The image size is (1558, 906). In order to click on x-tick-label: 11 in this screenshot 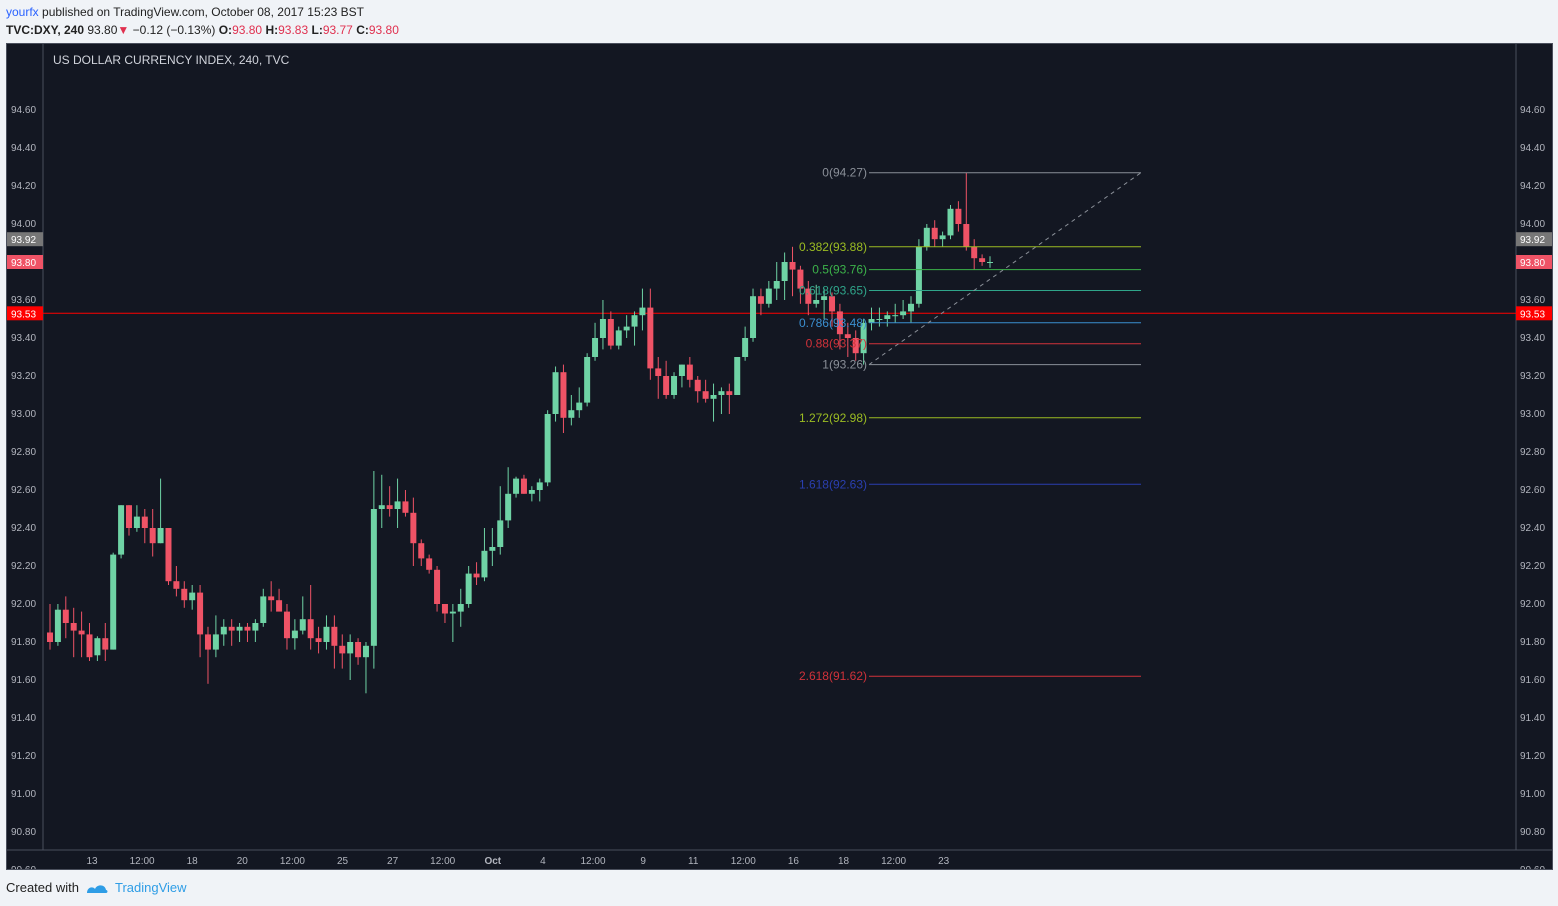, I will do `click(693, 861)`.